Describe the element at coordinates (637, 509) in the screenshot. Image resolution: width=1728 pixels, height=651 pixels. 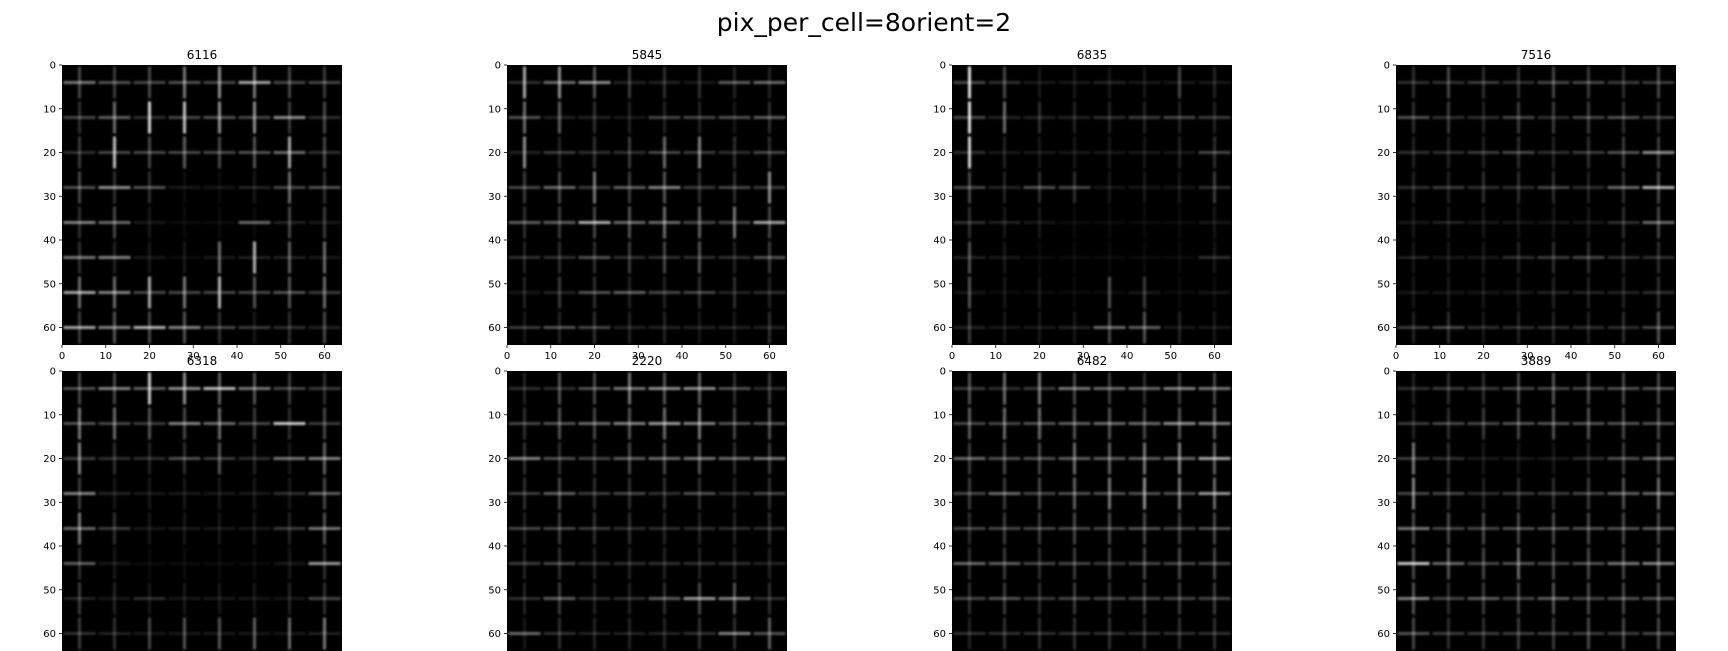
I see `hog-panel-2220: 0 10 20 30 40 50 60` at that location.